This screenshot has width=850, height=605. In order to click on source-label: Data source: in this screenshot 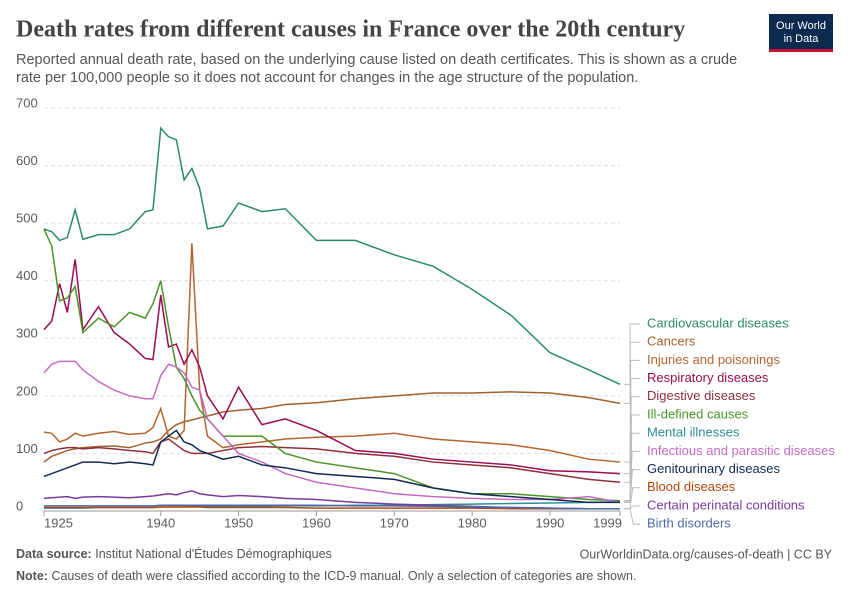, I will do `click(54, 554)`.